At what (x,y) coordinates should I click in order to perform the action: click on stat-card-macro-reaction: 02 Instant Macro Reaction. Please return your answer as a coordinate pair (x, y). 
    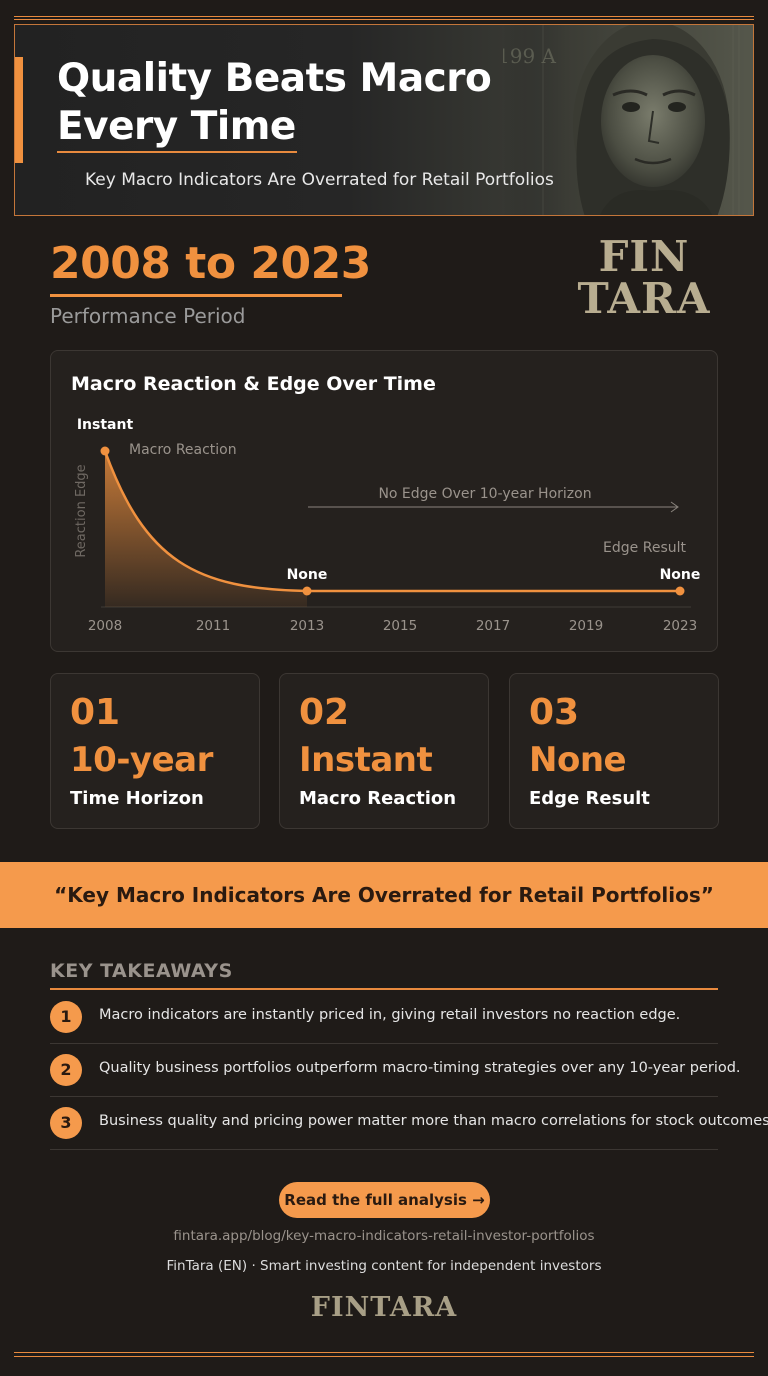
    Looking at the image, I should click on (384, 751).